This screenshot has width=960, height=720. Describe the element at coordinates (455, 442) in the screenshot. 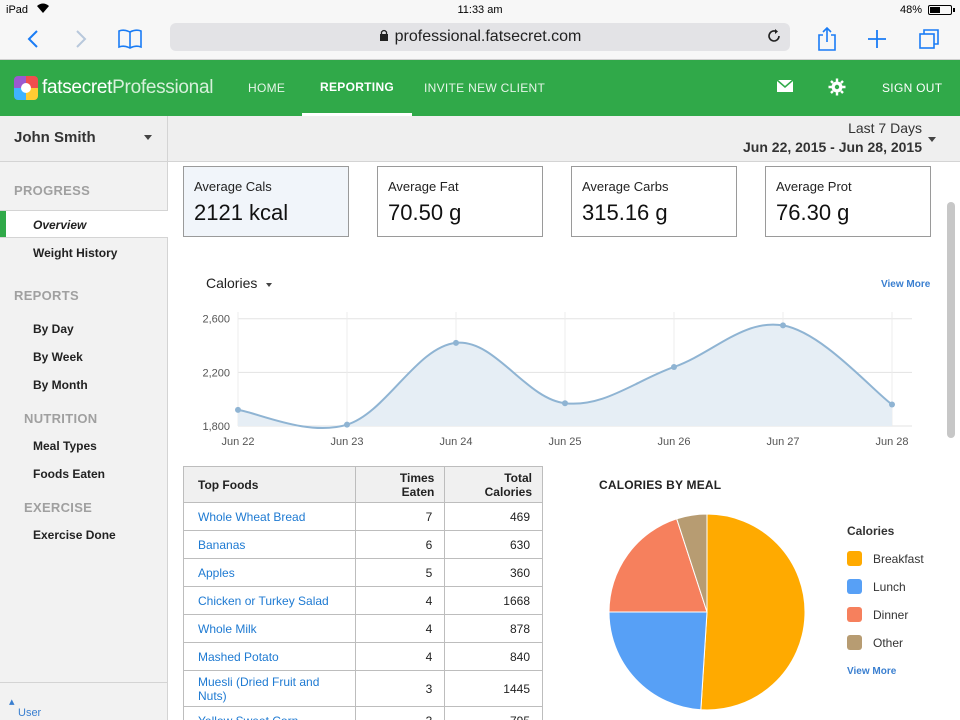

I see `x-tick-label: Jun 24` at that location.